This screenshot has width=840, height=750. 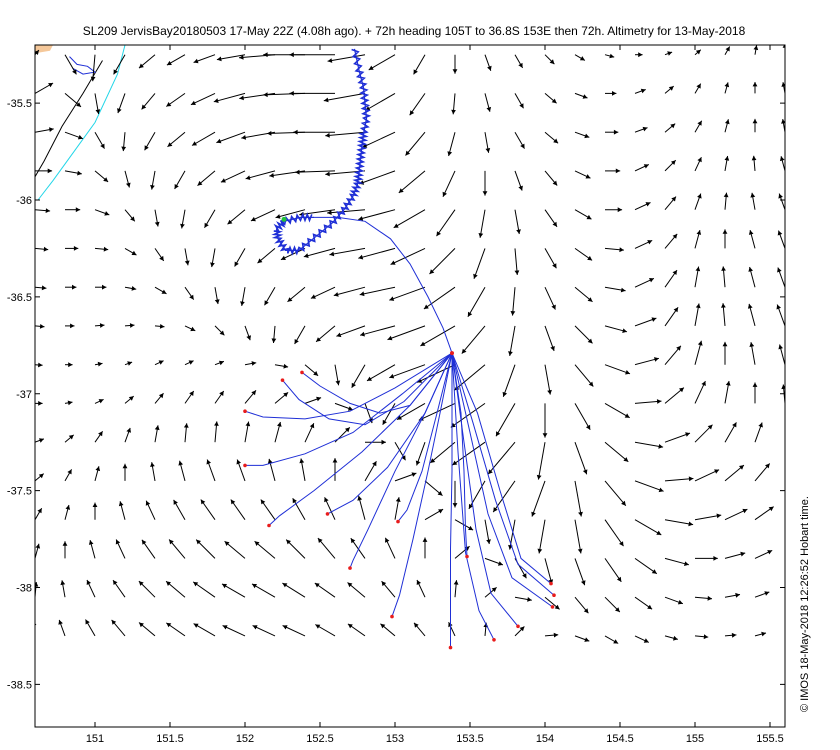 What do you see at coordinates (284, 219) in the screenshot?
I see `current-position-marker` at bounding box center [284, 219].